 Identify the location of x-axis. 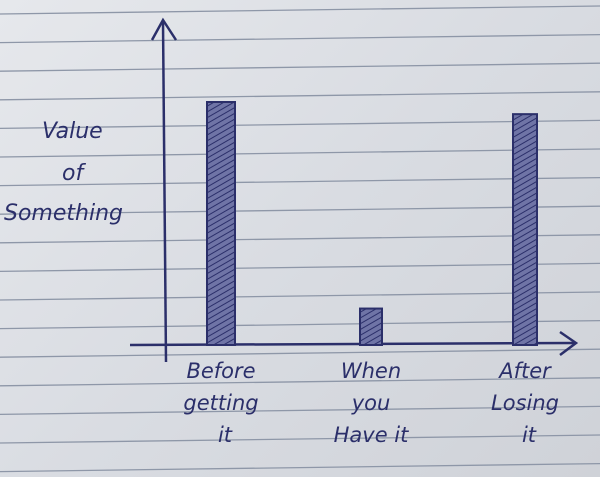
(352, 344).